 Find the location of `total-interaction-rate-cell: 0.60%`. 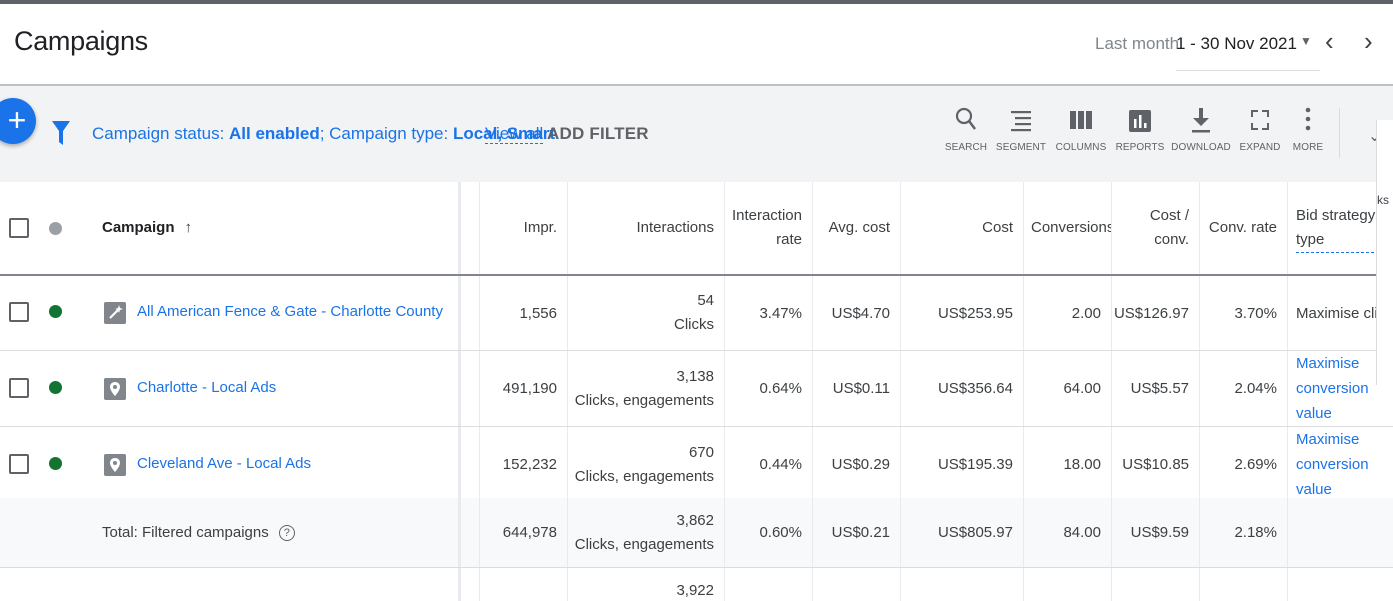

total-interaction-rate-cell: 0.60% is located at coordinates (780, 532).